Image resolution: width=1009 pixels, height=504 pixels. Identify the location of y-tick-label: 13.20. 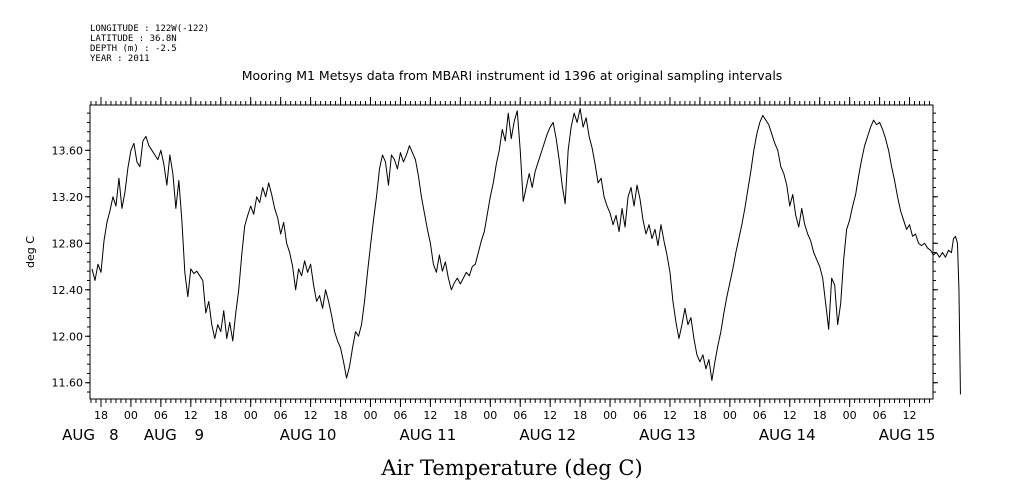
(68, 197).